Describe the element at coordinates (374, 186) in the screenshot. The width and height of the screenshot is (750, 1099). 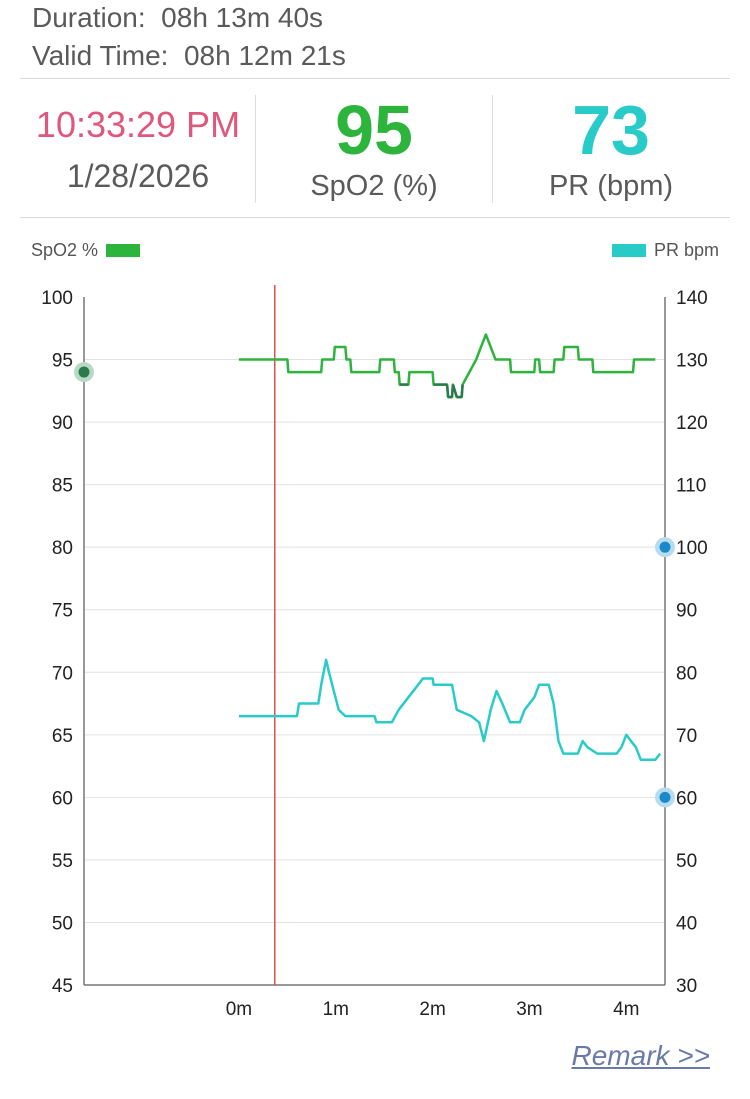
I see `spo2-label: SpO2 (%)` at that location.